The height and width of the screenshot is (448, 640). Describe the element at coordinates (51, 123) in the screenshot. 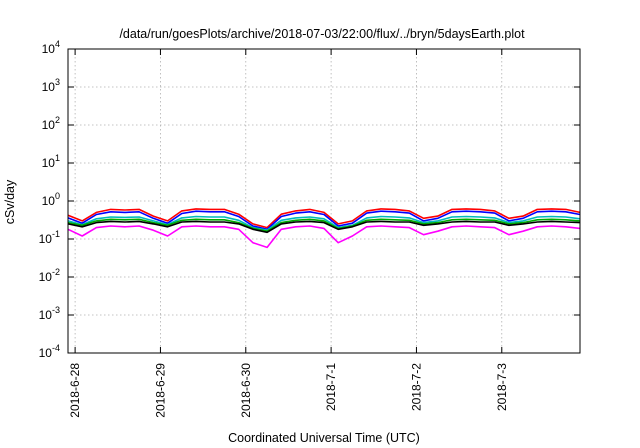

I see `y-tick-label: 10²` at that location.